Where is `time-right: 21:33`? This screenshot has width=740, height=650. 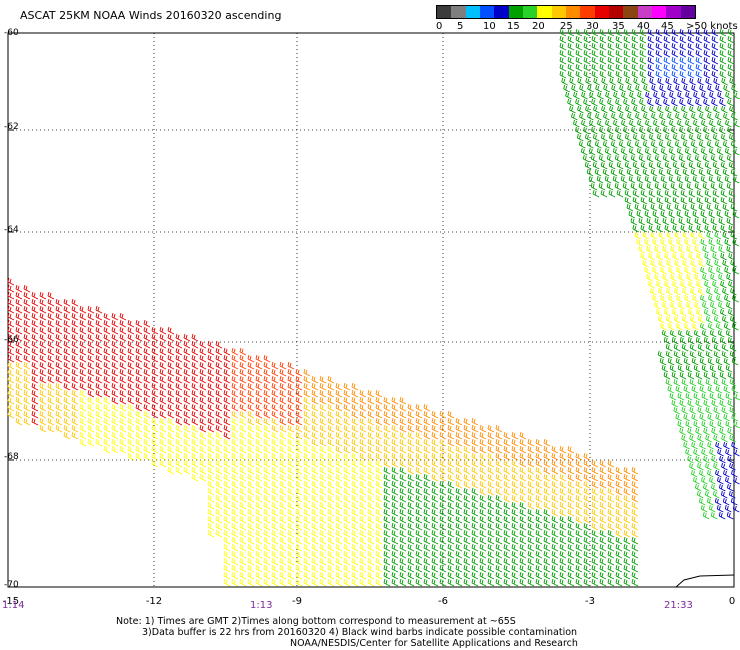 time-right: 21:33 is located at coordinates (678, 605).